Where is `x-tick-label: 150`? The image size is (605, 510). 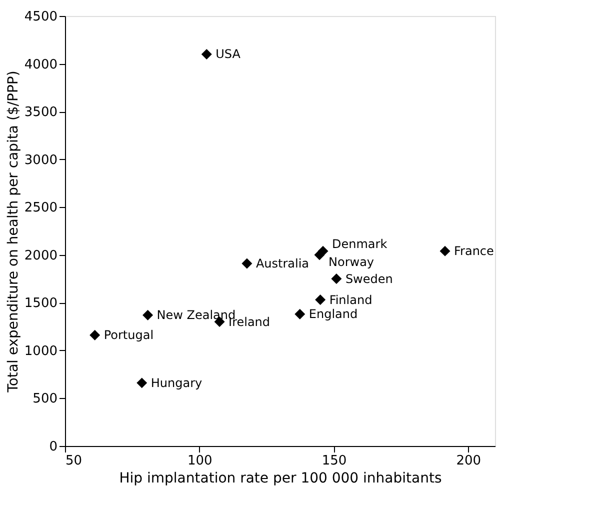
x-tick-label: 150 is located at coordinates (334, 461).